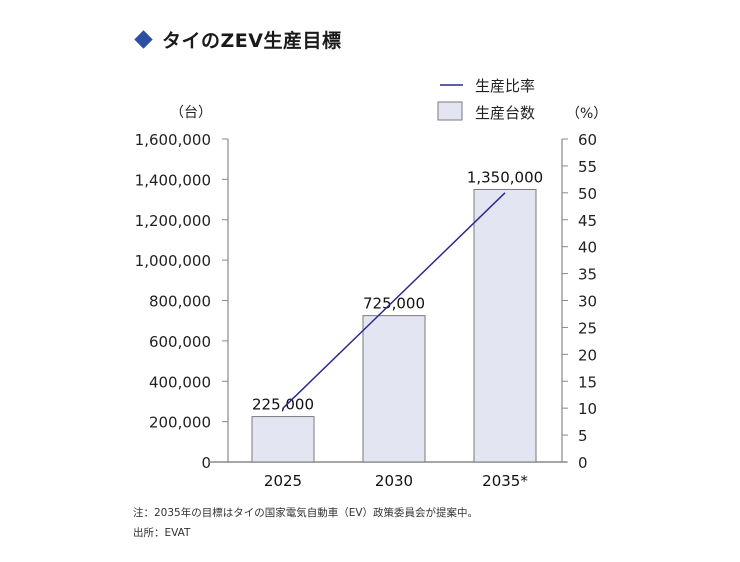 Image resolution: width=740 pixels, height=562 pixels. Describe the element at coordinates (283, 405) in the screenshot. I see `bar-value-label: 225,000` at that location.